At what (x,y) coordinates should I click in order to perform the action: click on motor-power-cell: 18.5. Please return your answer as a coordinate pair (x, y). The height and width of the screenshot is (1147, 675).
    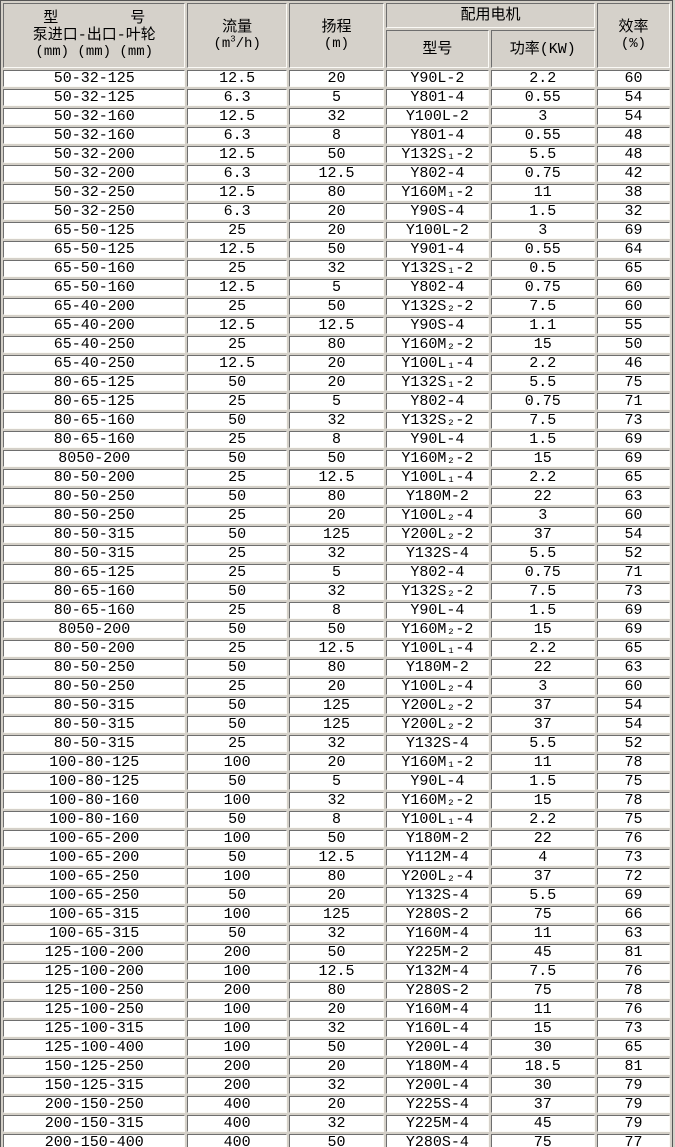
    Looking at the image, I should click on (542, 1066).